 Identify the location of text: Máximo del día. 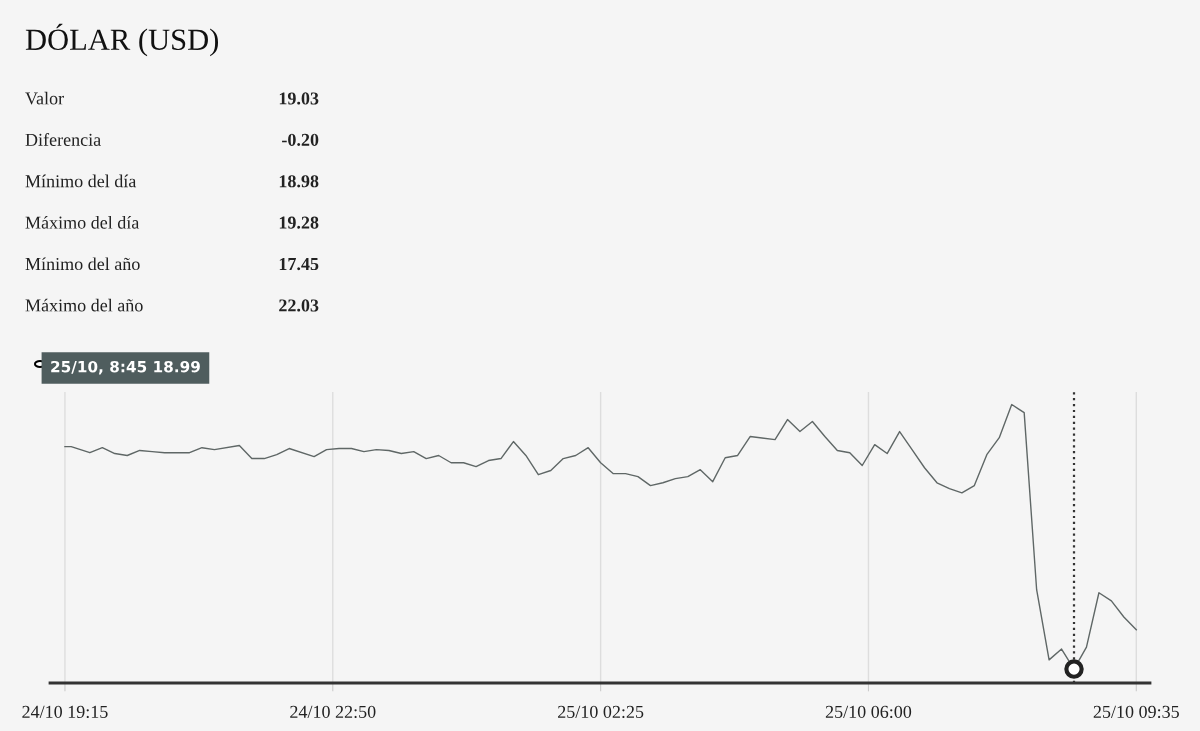
(82, 222).